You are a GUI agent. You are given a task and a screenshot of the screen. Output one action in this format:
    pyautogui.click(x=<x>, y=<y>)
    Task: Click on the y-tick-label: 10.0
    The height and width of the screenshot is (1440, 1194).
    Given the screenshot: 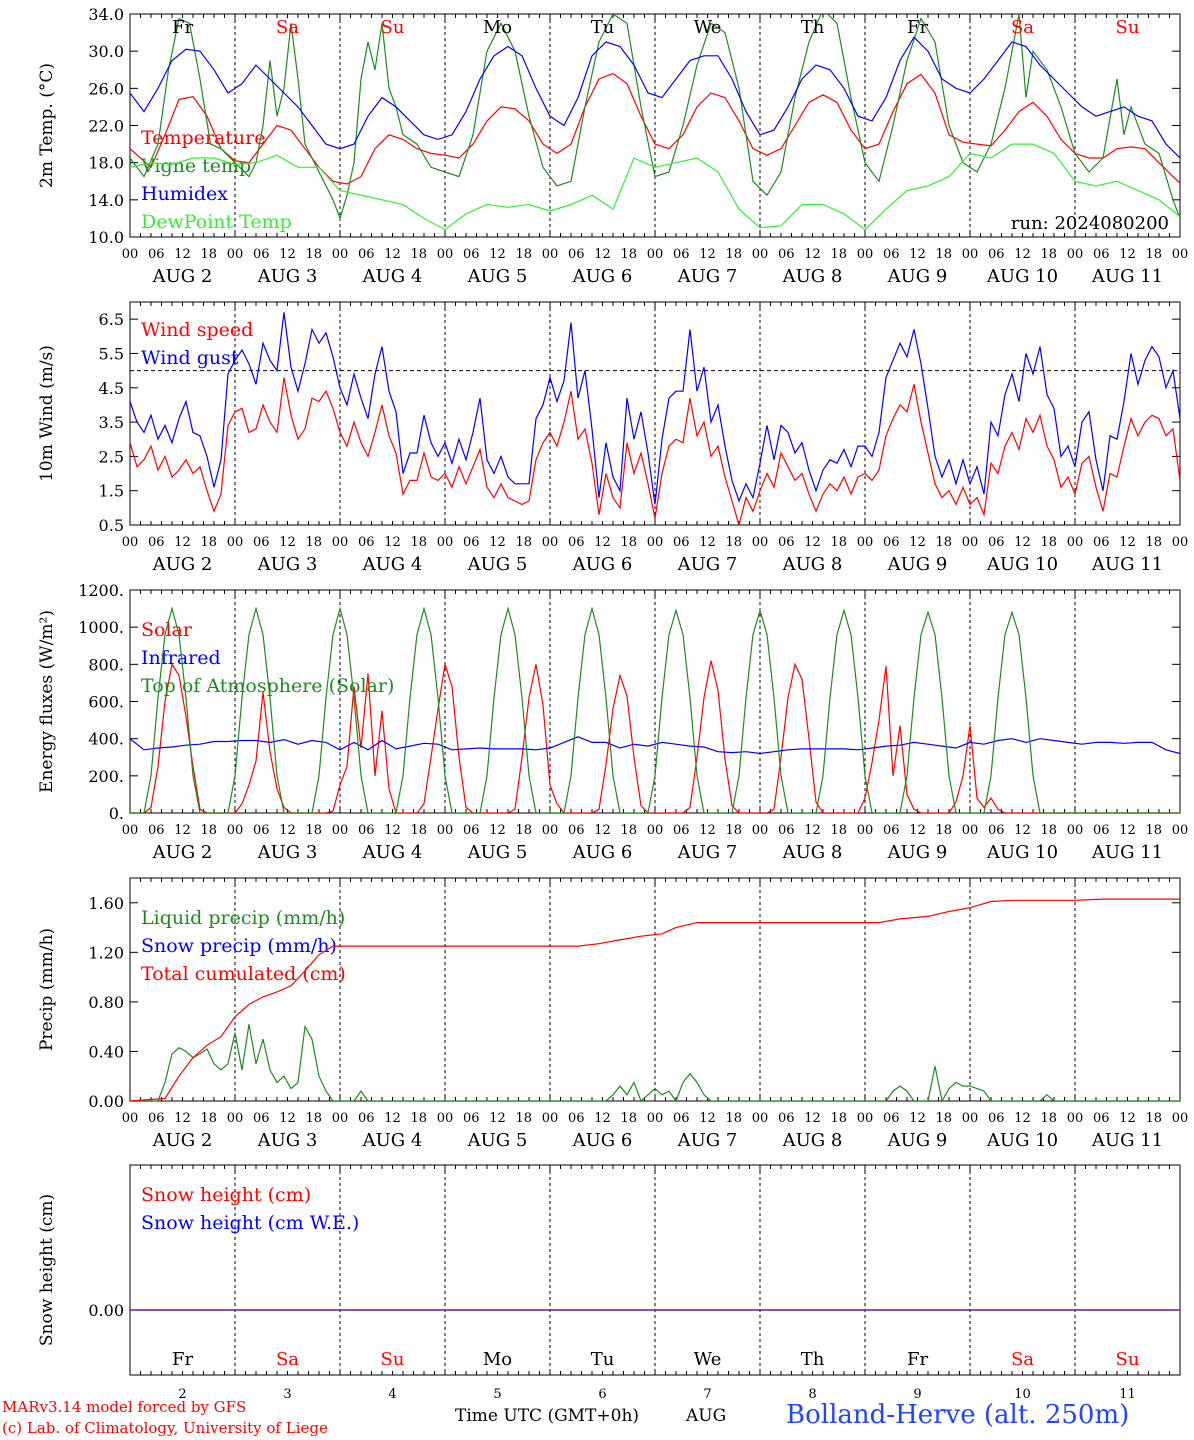 What is the action you would take?
    pyautogui.click(x=106, y=237)
    